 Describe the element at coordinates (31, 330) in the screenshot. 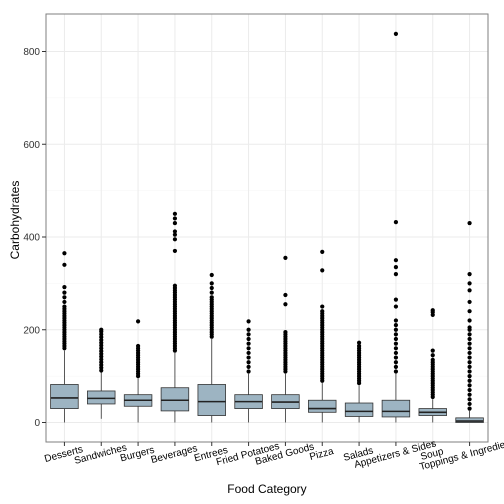

I see `y-tick-label: 200` at that location.